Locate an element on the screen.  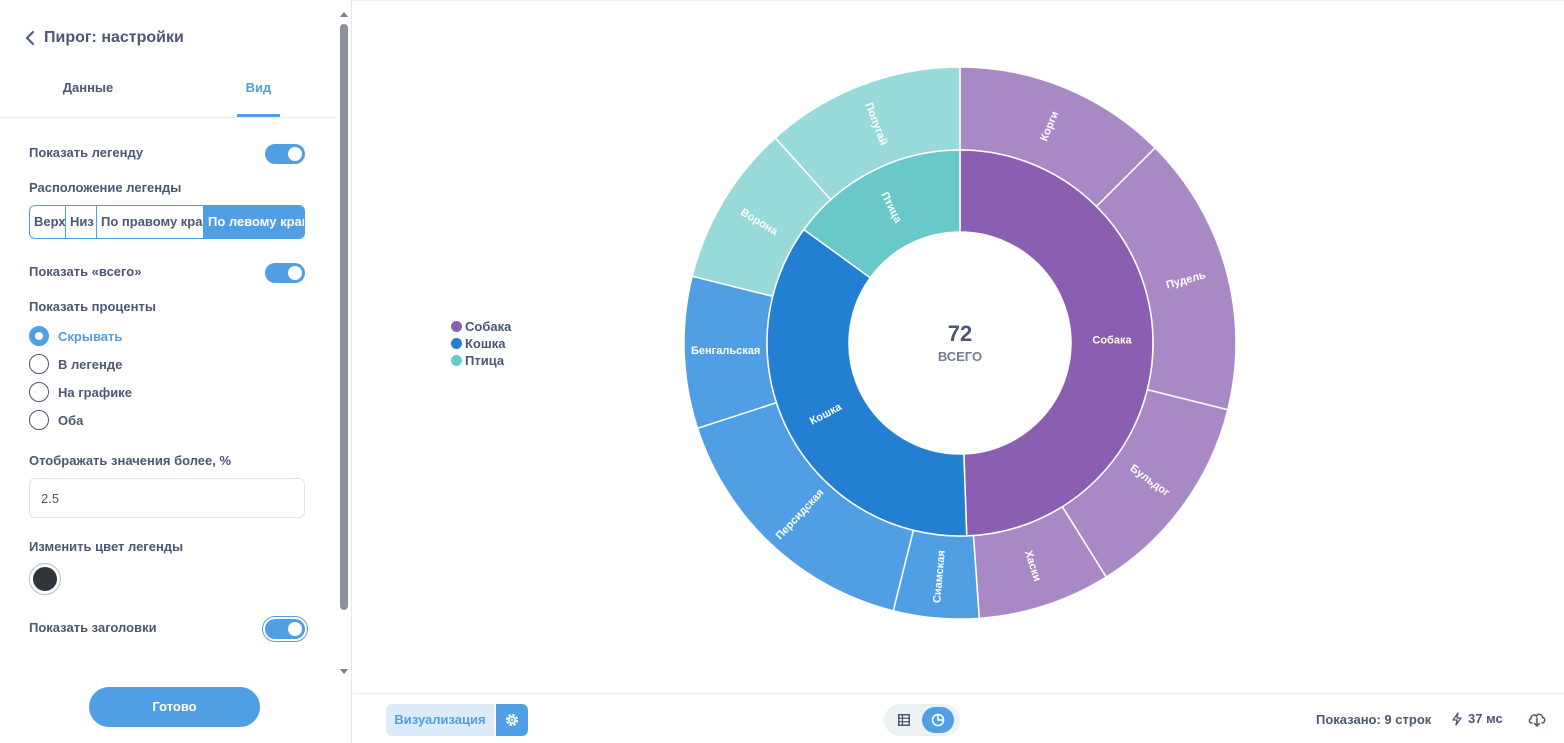
percent-option-hide: Скрывать is located at coordinates (75, 336).